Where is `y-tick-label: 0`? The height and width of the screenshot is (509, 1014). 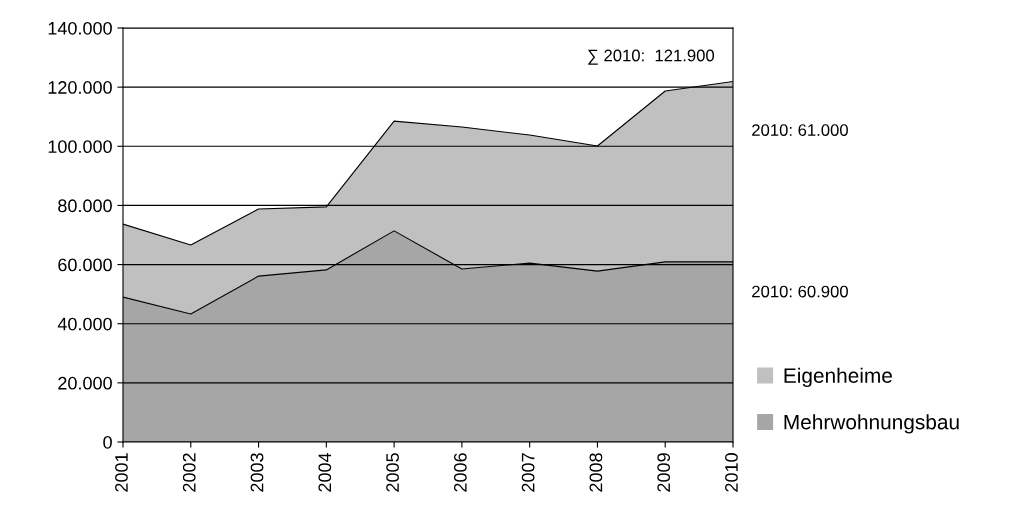
y-tick-label: 0 is located at coordinates (107, 442).